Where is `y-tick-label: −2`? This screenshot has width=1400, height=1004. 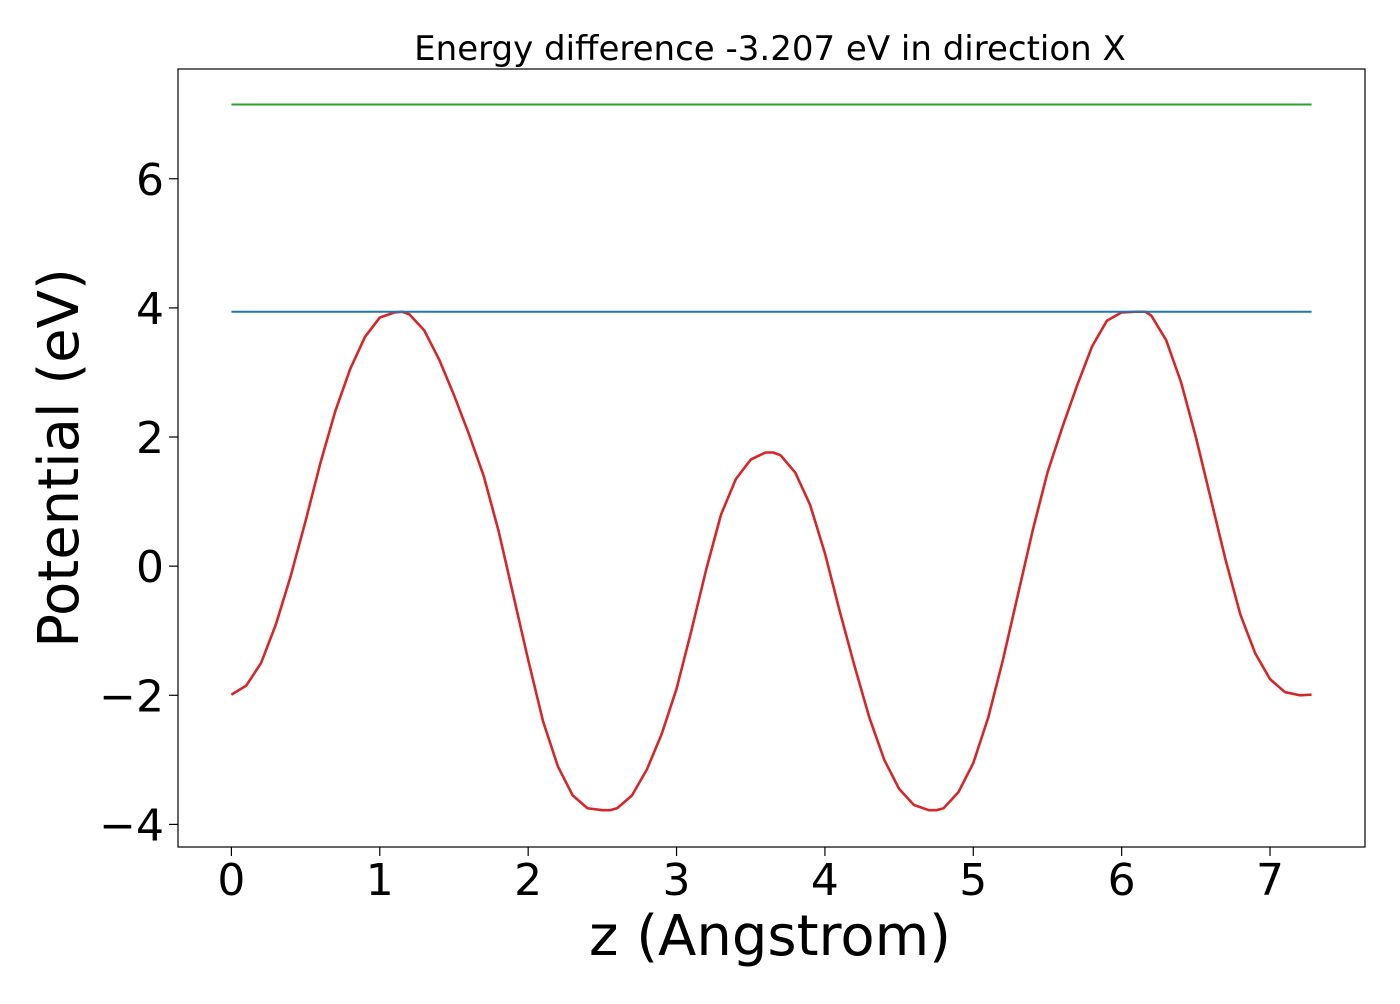 y-tick-label: −2 is located at coordinates (131, 696).